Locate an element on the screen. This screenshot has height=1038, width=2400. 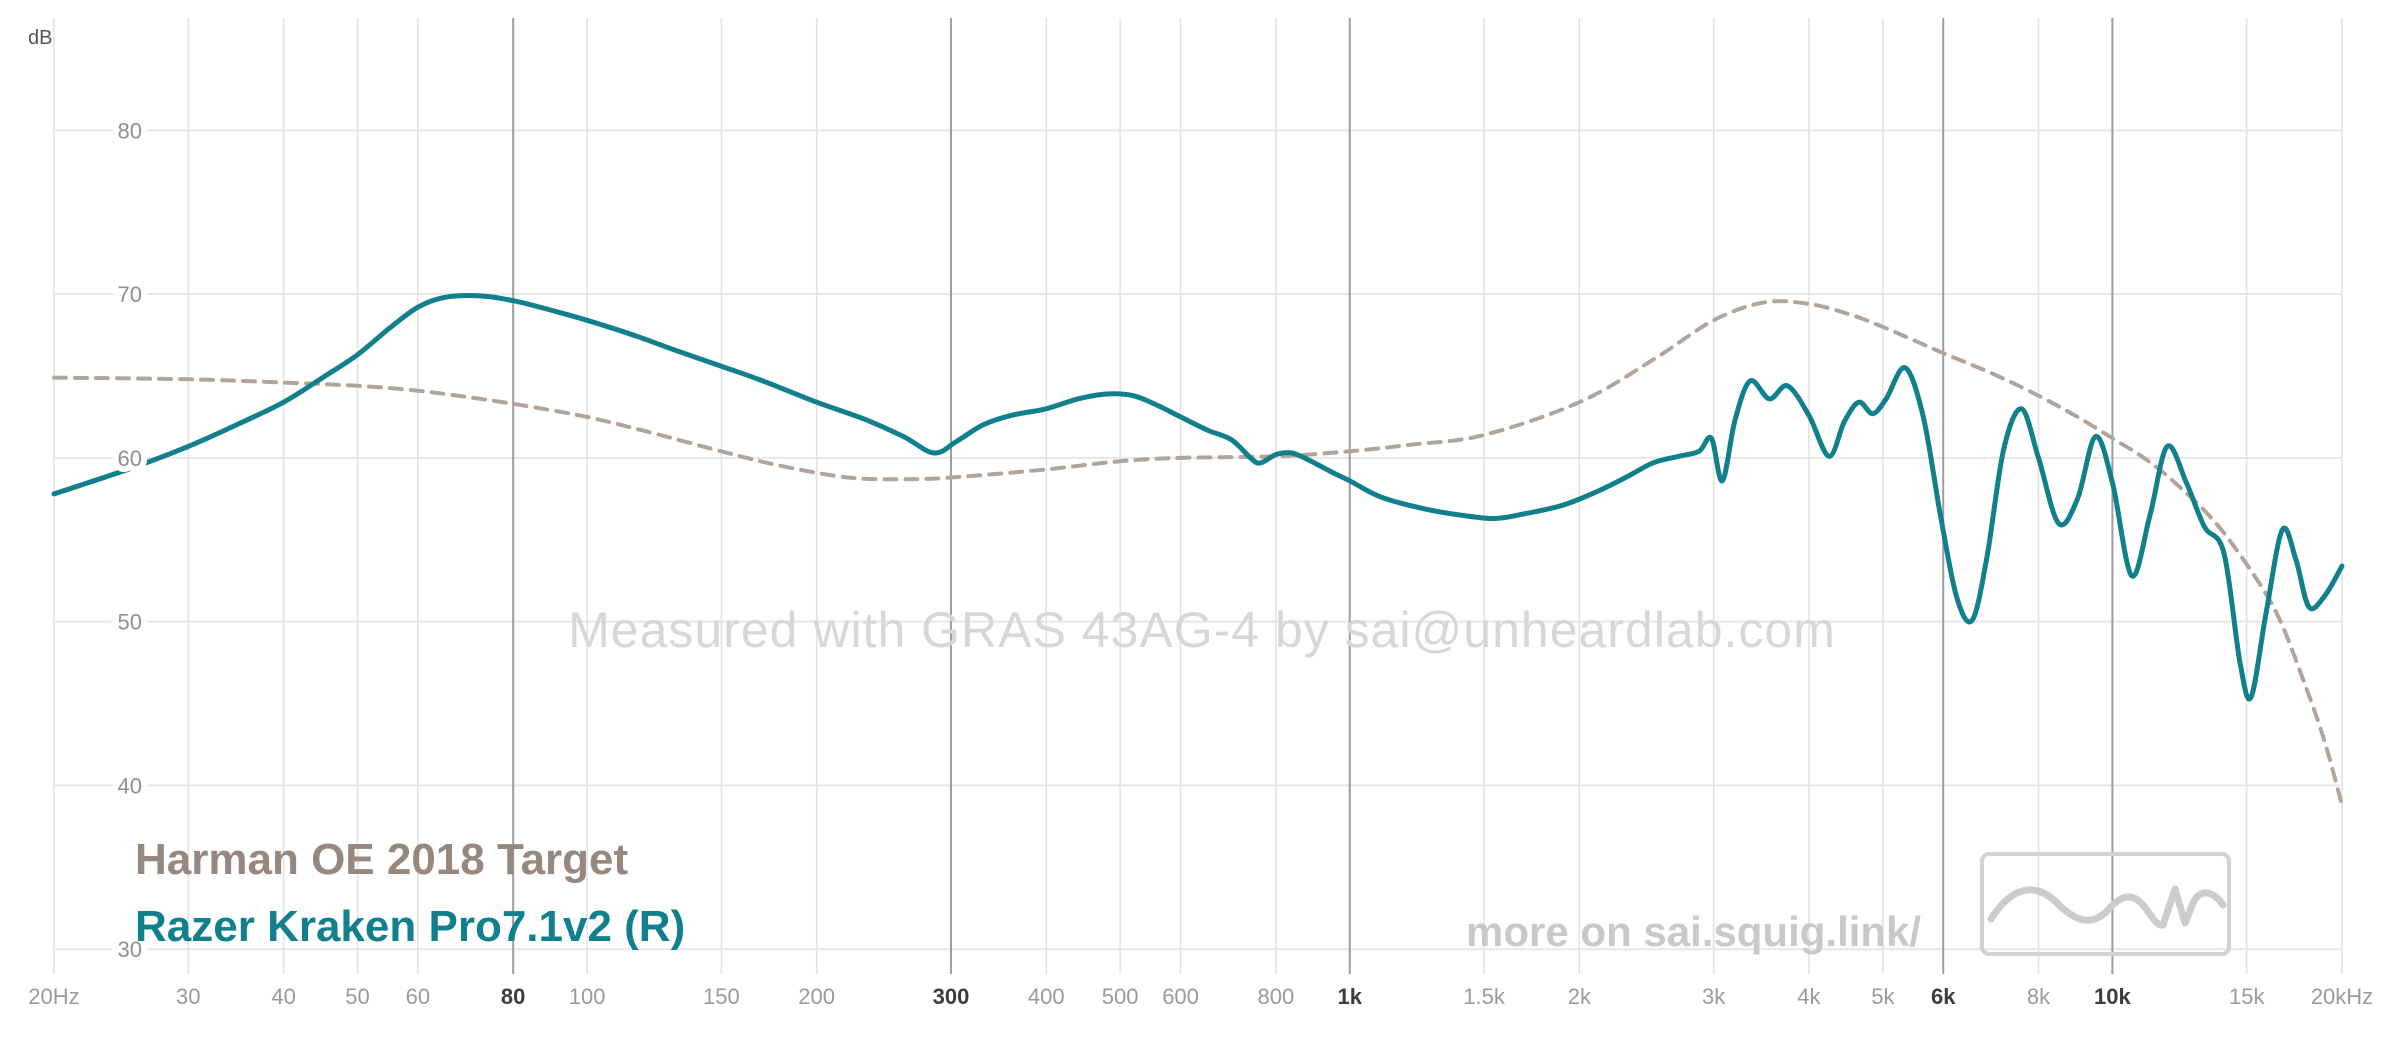
y-tick-label: 50 is located at coordinates (130, 622).